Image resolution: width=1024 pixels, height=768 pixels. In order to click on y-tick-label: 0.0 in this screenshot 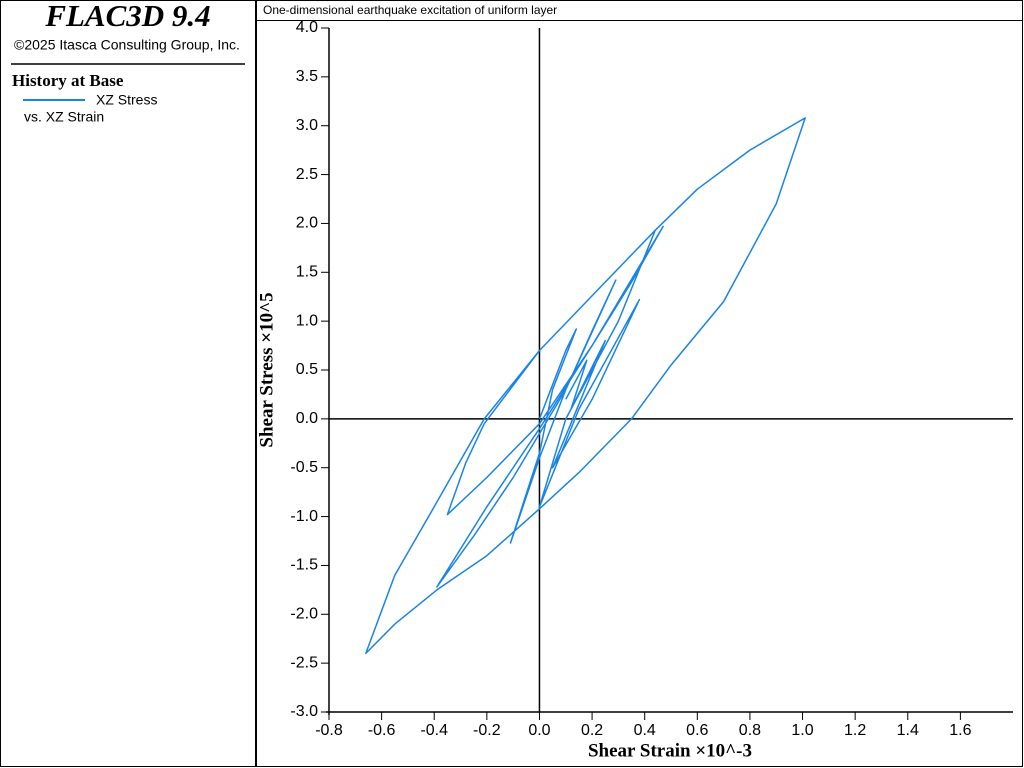, I will do `click(307, 418)`.